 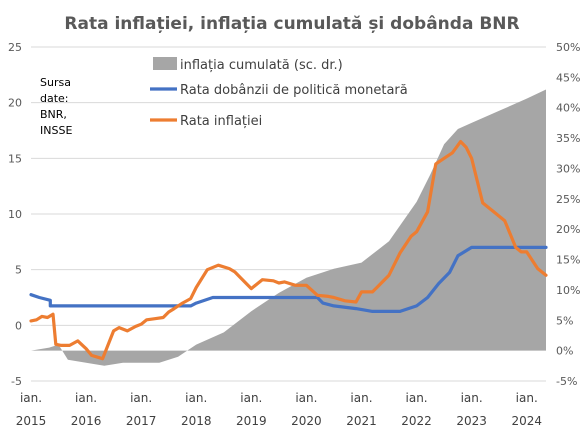 I want to click on y-right-tick-label: 30%, so click(x=568, y=168).